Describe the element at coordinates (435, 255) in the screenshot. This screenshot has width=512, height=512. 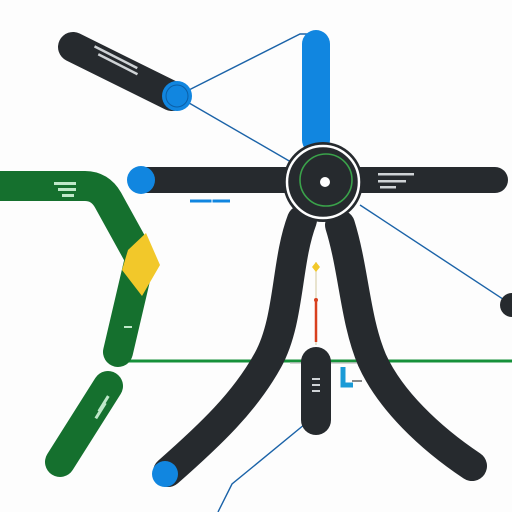
I see `connector-line-right` at that location.